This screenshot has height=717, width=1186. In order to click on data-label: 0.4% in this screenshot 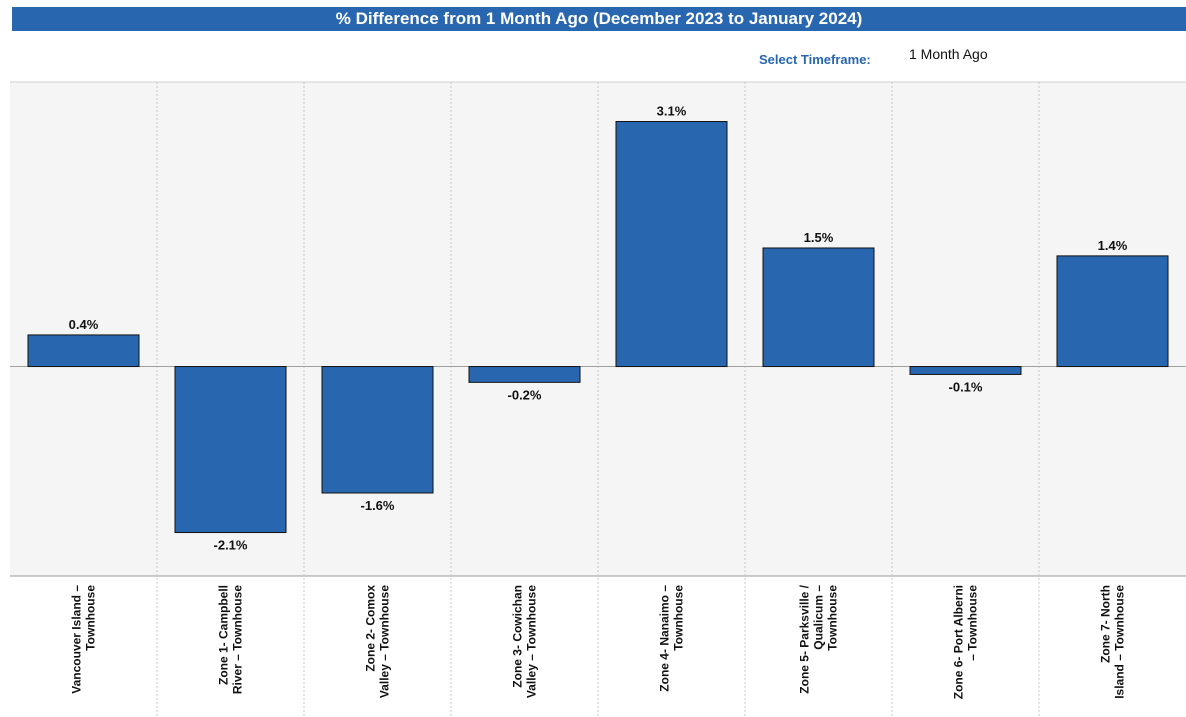, I will do `click(84, 324)`.